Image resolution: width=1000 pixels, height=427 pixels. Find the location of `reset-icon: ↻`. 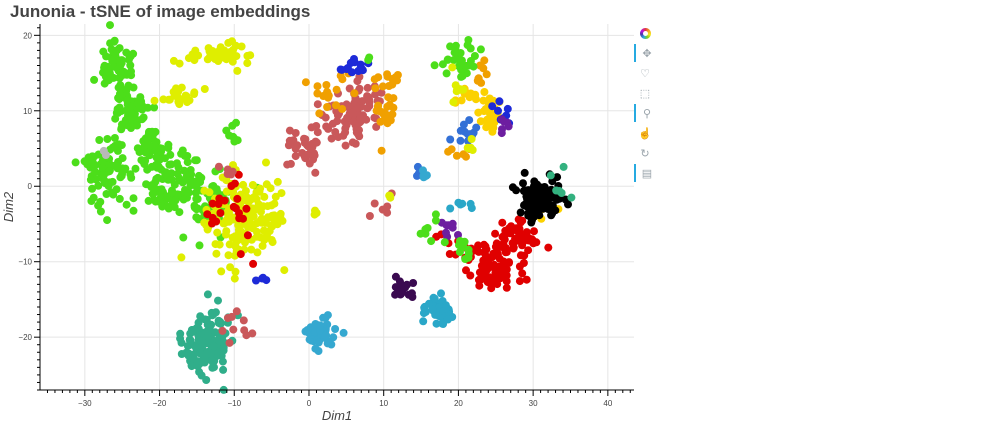

reset-icon: ↻ is located at coordinates (645, 153).